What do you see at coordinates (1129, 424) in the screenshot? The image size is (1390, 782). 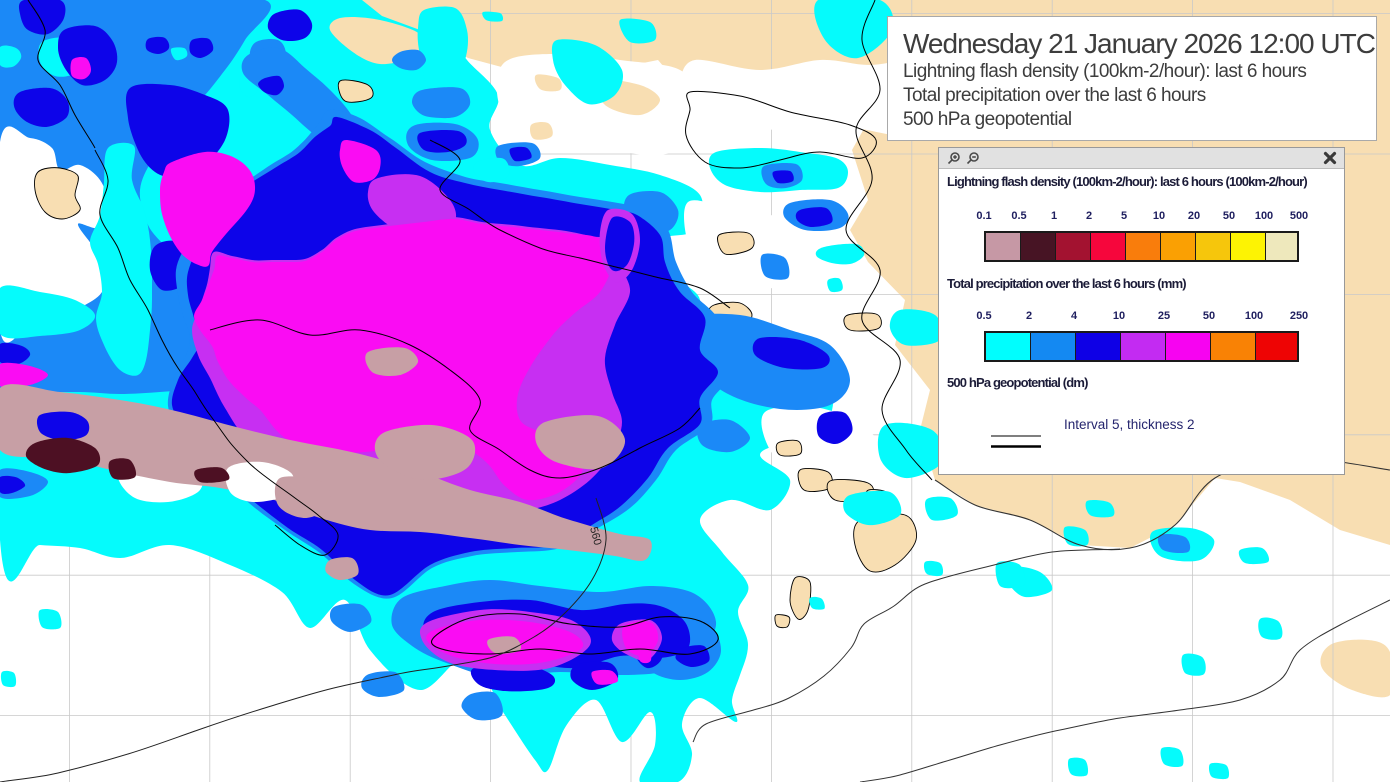 I see `svg-text: Interval 5, thickness 2` at bounding box center [1129, 424].